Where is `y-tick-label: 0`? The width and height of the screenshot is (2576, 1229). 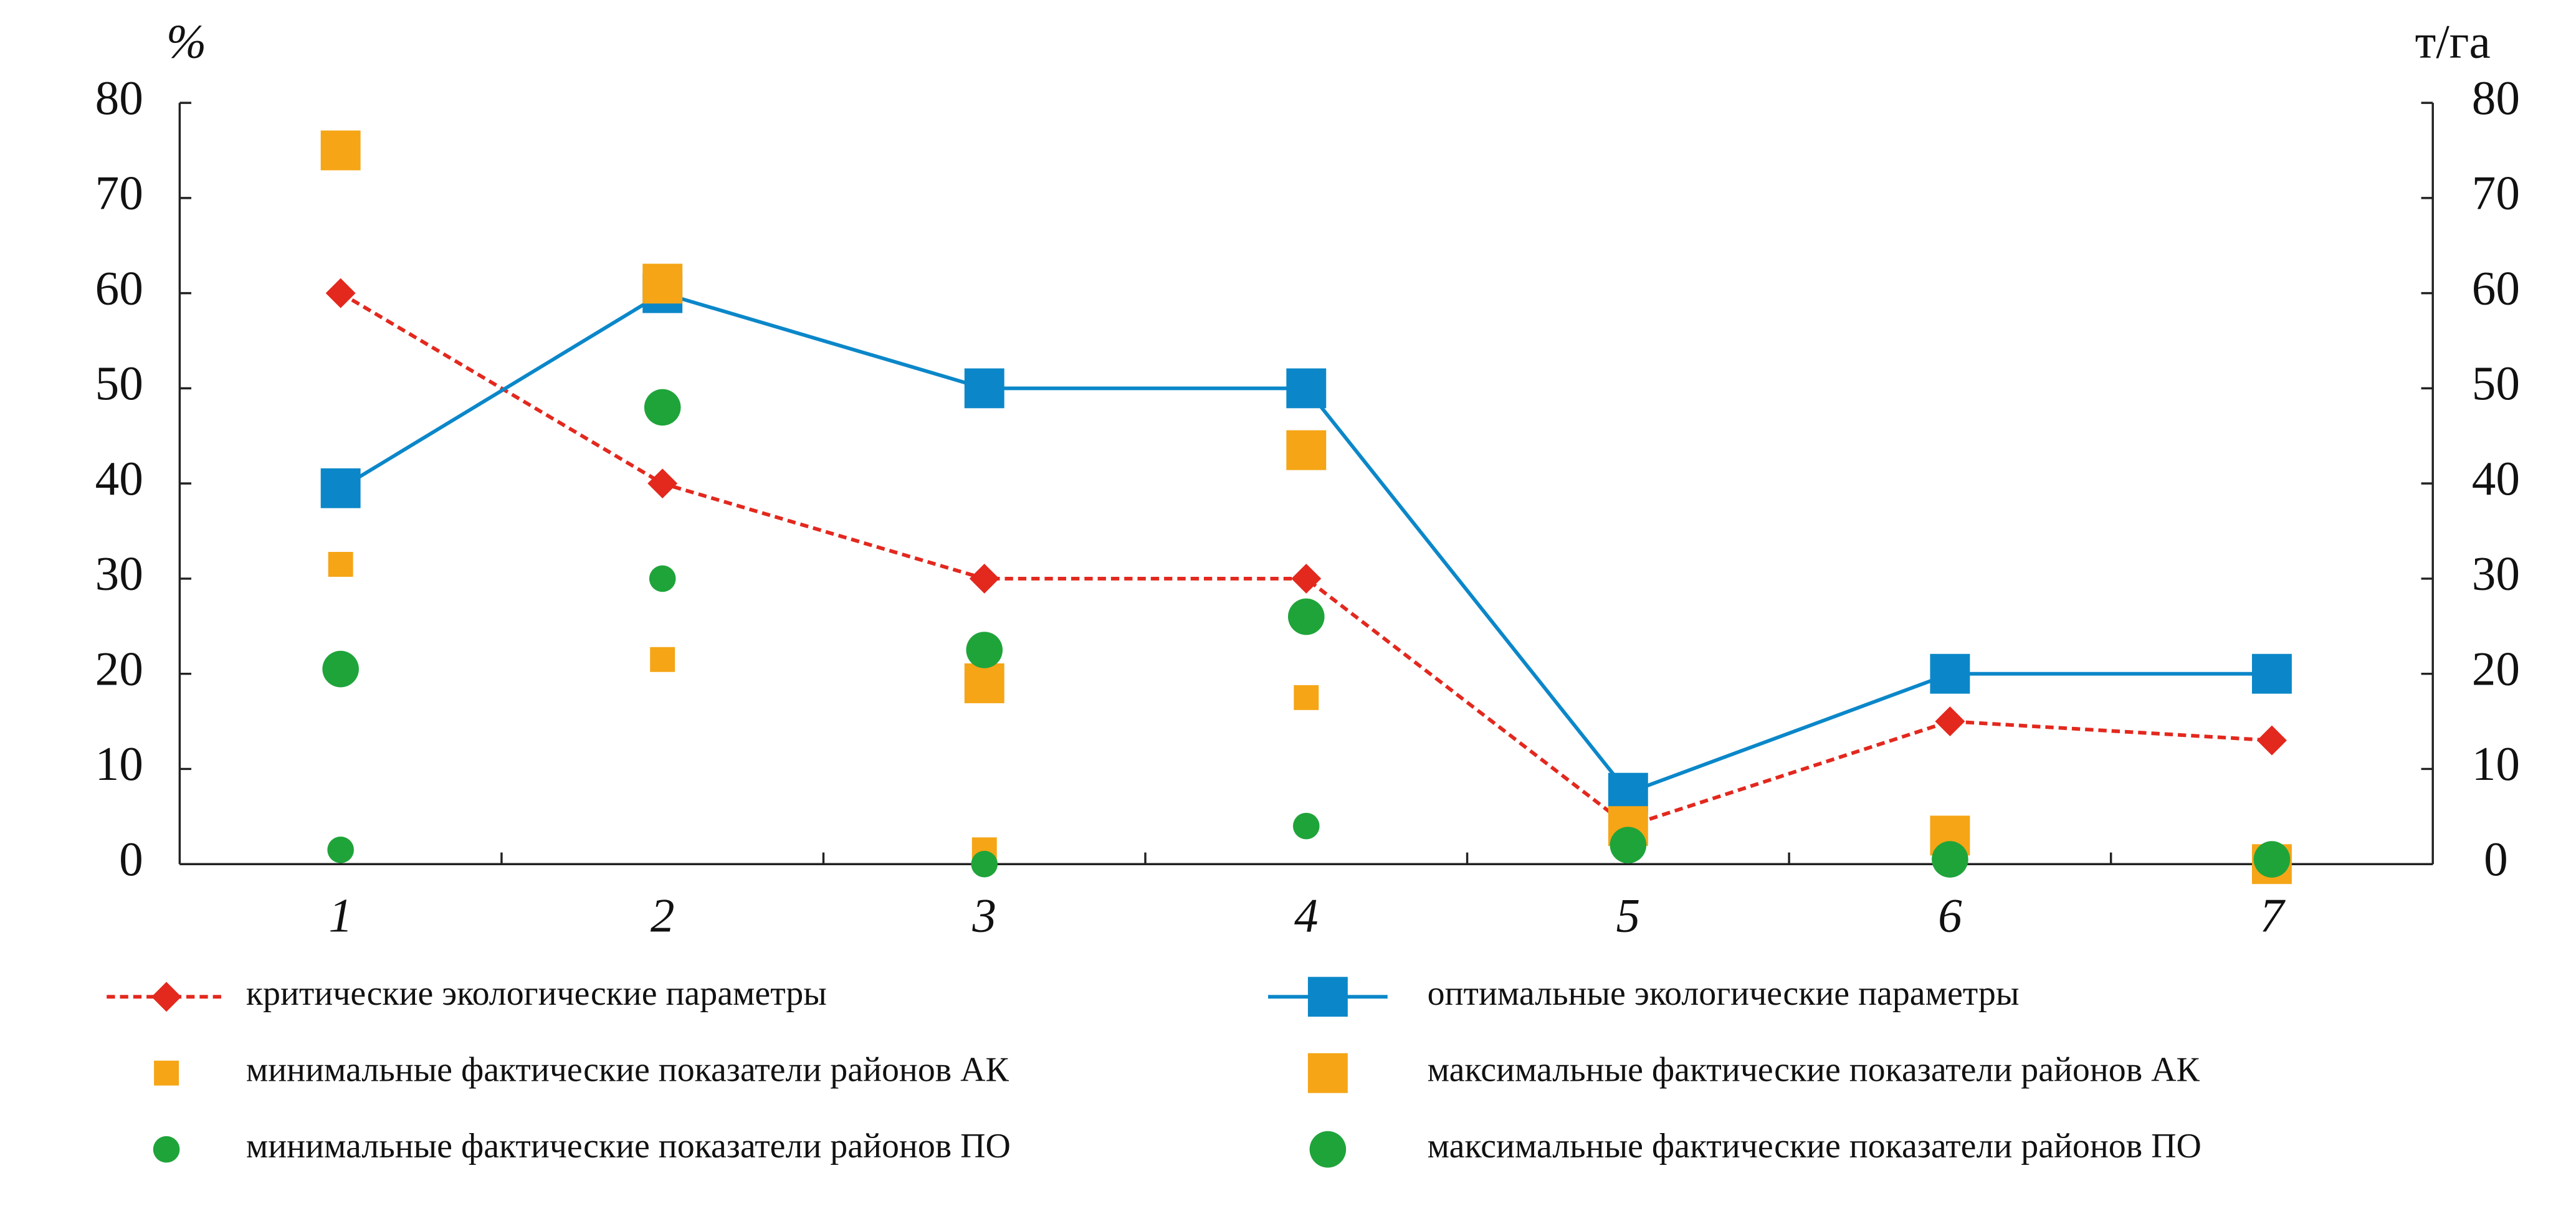 y-tick-label: 0 is located at coordinates (131, 859).